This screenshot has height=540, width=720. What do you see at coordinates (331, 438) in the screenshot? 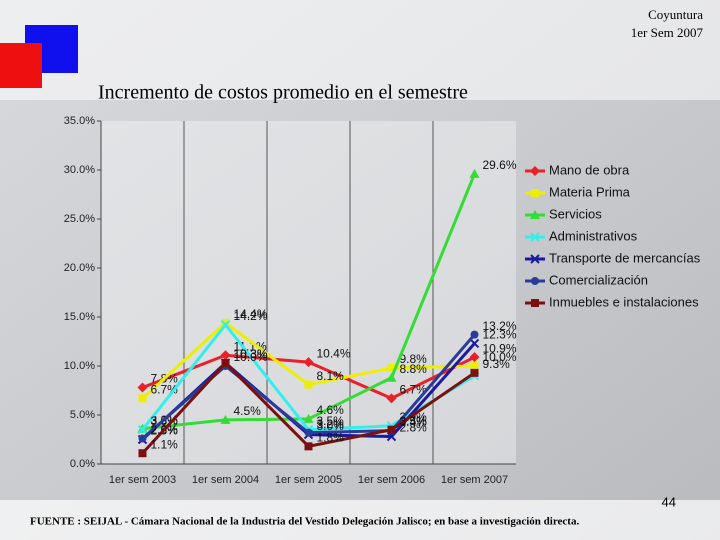
I see `data-label: 1.8%` at bounding box center [331, 438].